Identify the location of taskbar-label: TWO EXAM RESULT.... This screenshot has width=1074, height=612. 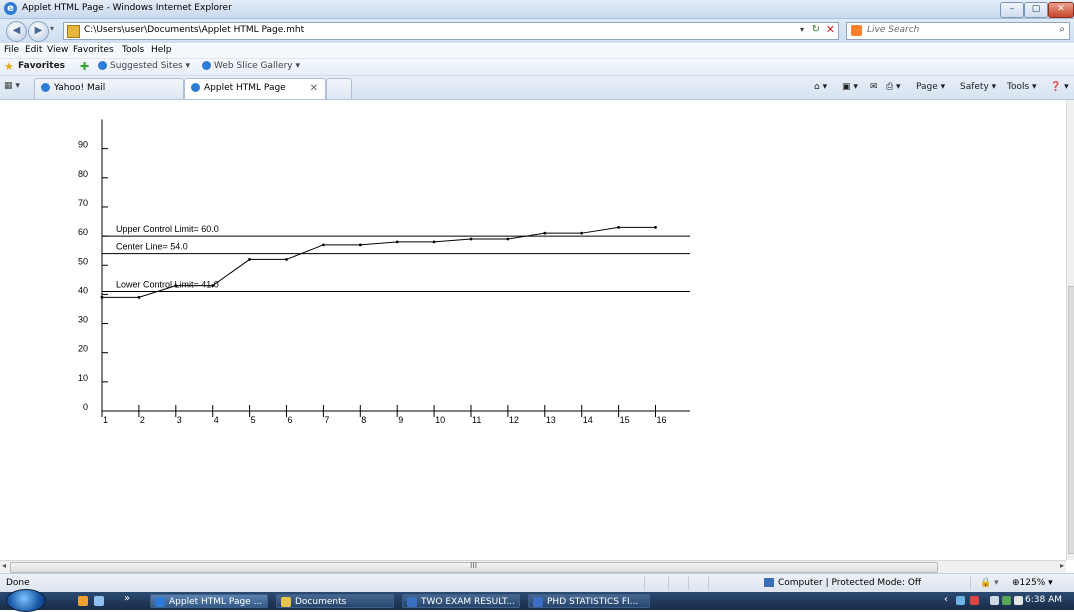
(468, 602).